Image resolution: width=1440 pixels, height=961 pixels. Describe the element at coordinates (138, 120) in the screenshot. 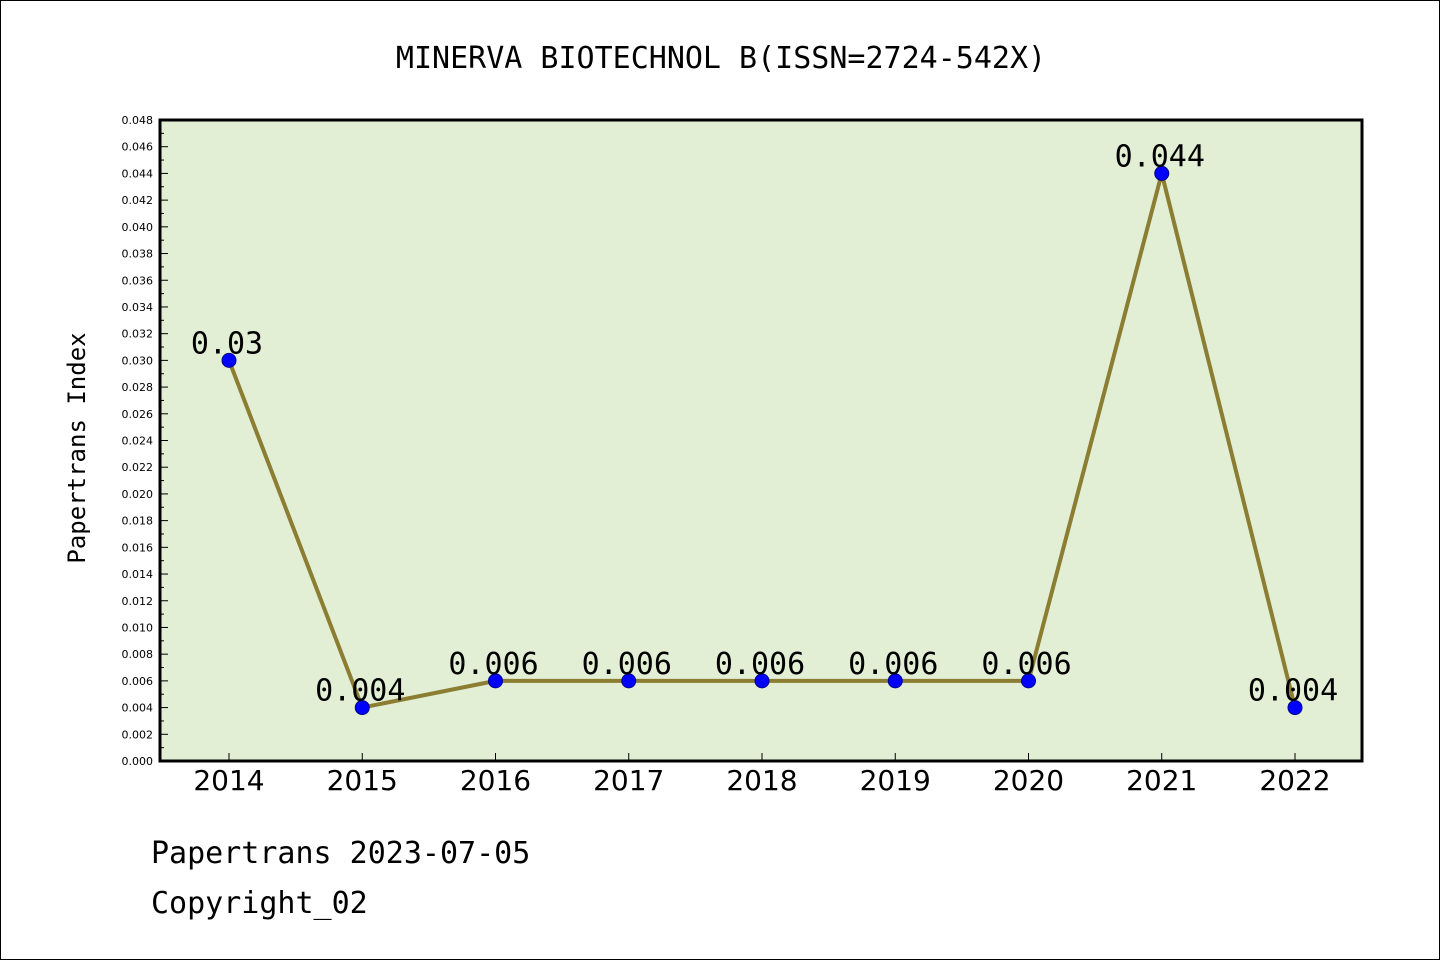

I see `y-tick-label: 0.048` at that location.